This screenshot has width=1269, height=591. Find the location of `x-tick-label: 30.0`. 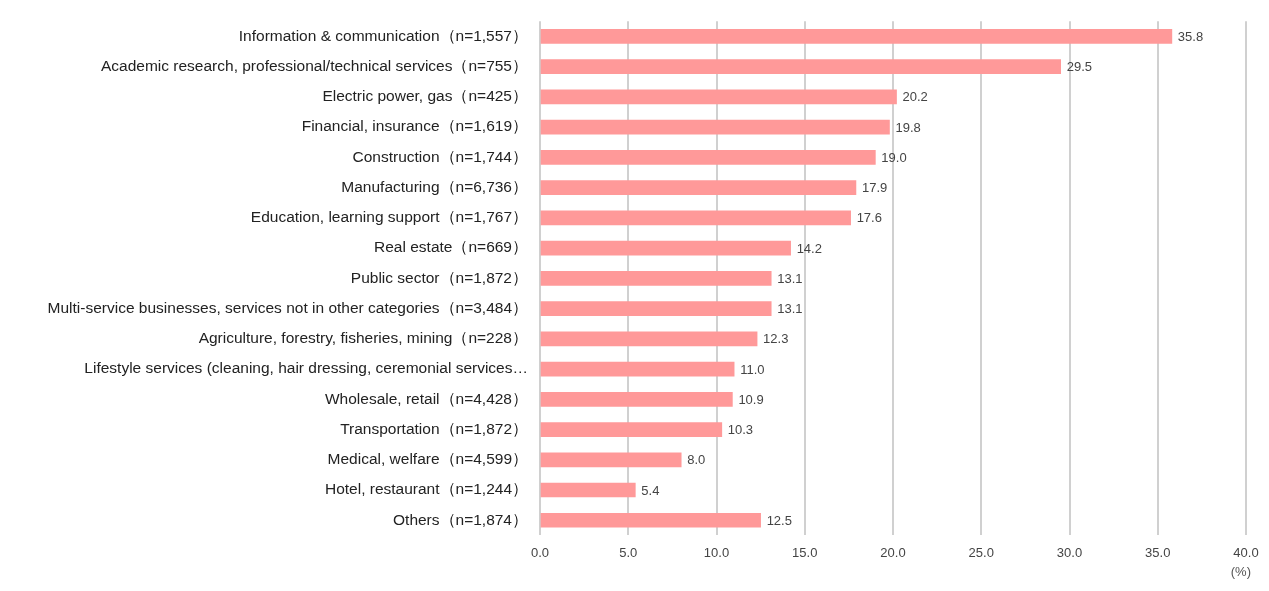

x-tick-label: 30.0 is located at coordinates (1069, 552).